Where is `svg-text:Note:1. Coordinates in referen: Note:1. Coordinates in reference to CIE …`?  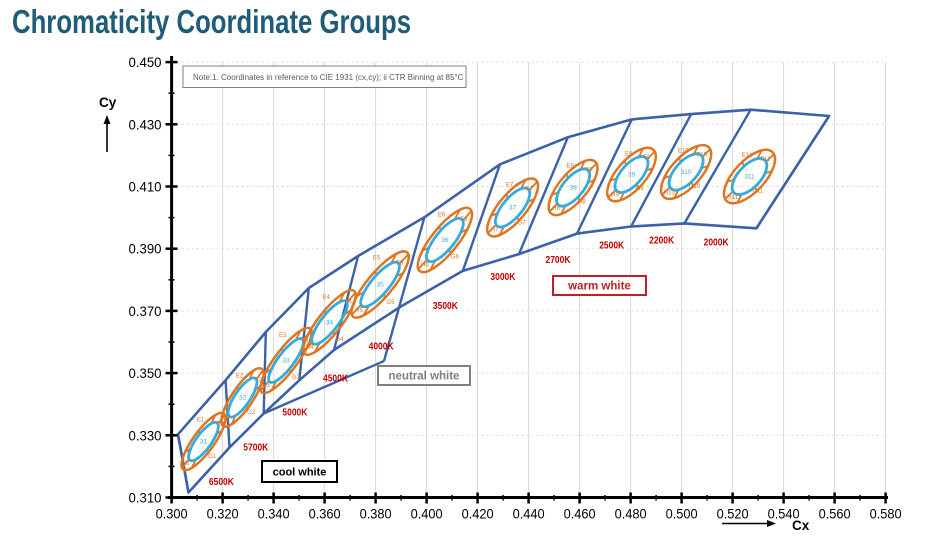 svg-text:Note:1. Coordinates in referen: Note:1. Coordinates in reference to CIE … is located at coordinates (328, 77).